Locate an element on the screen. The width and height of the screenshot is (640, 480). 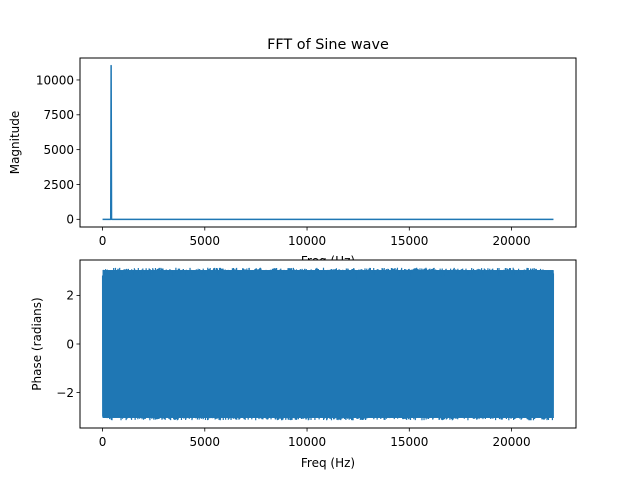
y-tick-label: 5000 is located at coordinates (58, 150).